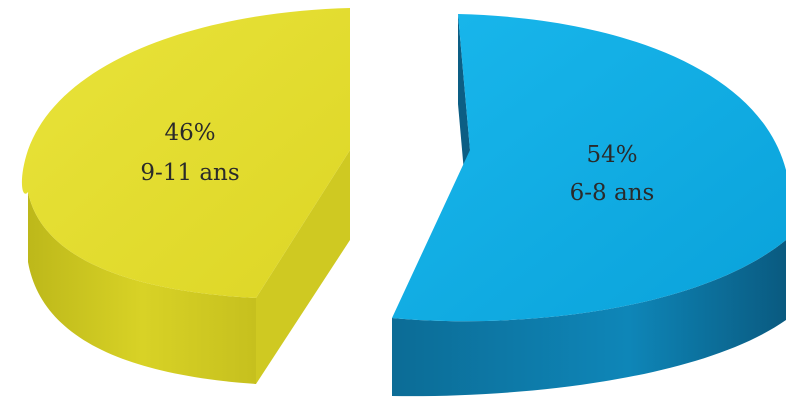  Describe the element at coordinates (612, 193) in the screenshot. I see `slice-6-8-ans-label: 6-8 ans` at that location.